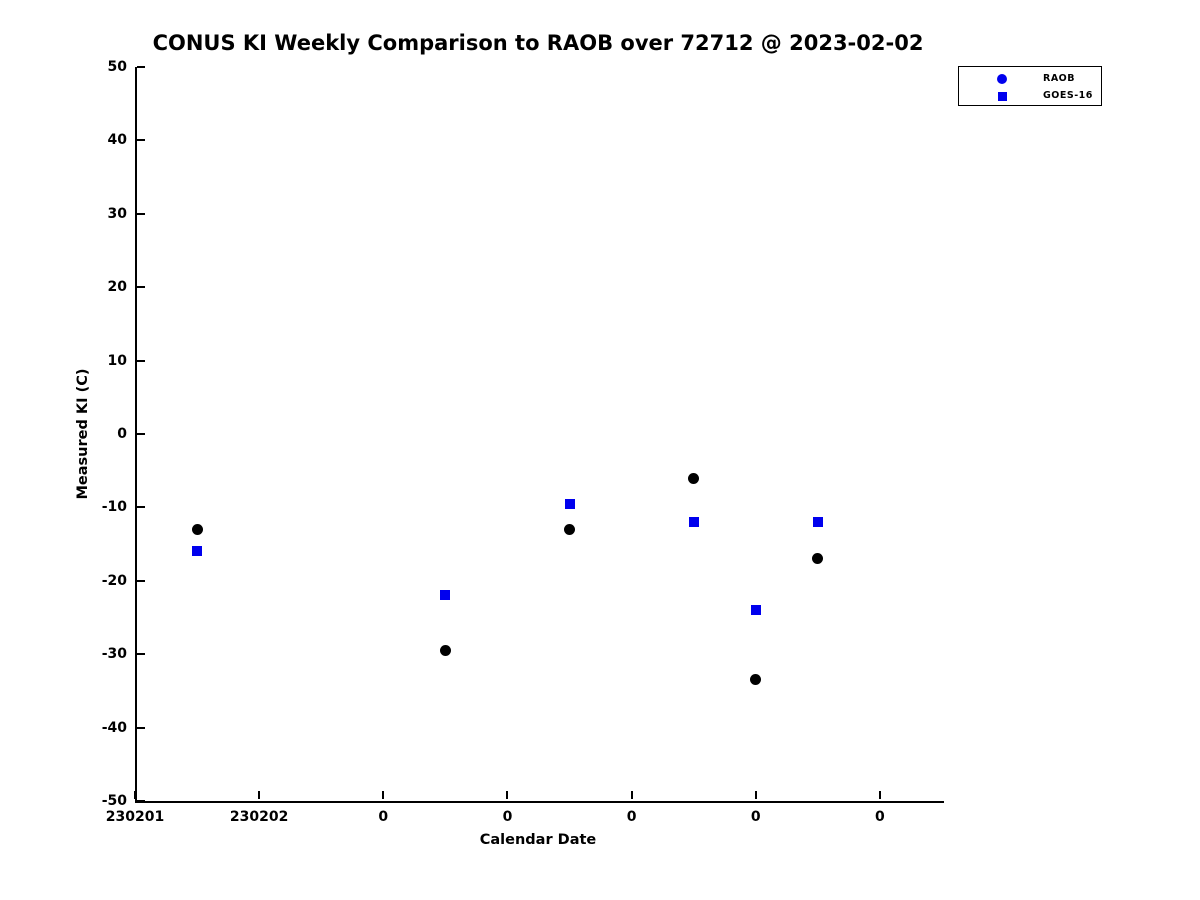 This screenshot has height=900, width=1200. I want to click on y-tick-label: 0, so click(122, 434).